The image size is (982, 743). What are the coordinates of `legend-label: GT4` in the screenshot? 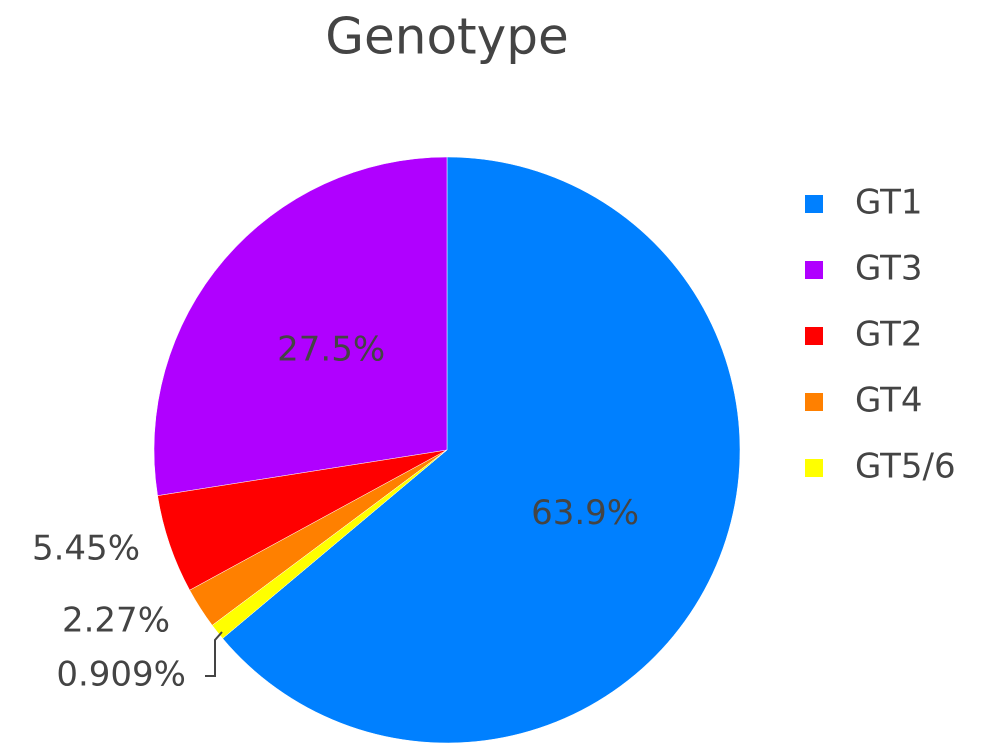 It's located at (889, 401).